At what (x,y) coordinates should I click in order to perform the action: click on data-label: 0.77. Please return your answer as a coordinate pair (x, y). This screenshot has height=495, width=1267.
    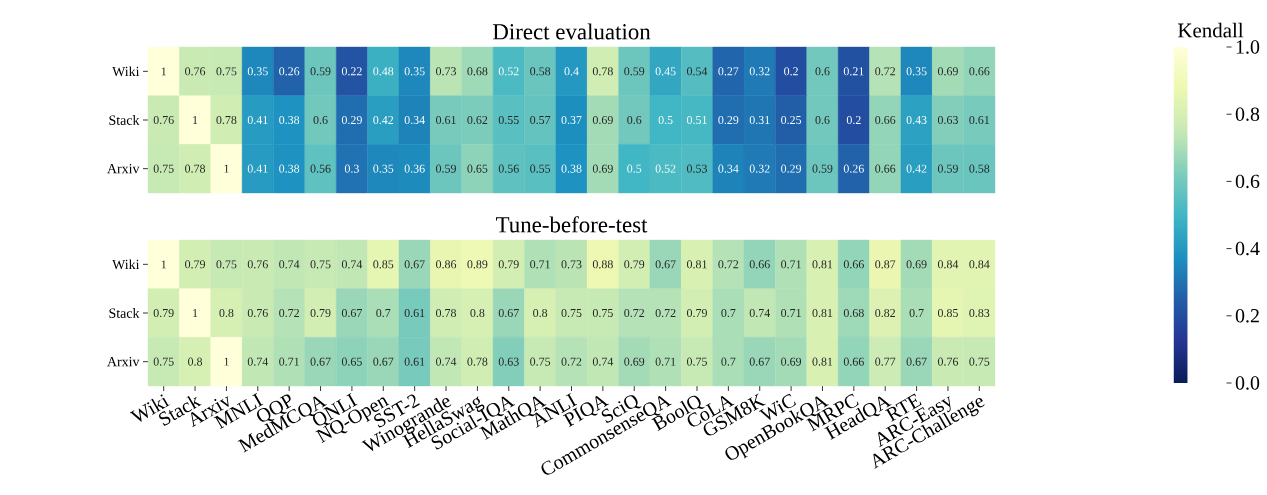
    Looking at the image, I should click on (885, 361).